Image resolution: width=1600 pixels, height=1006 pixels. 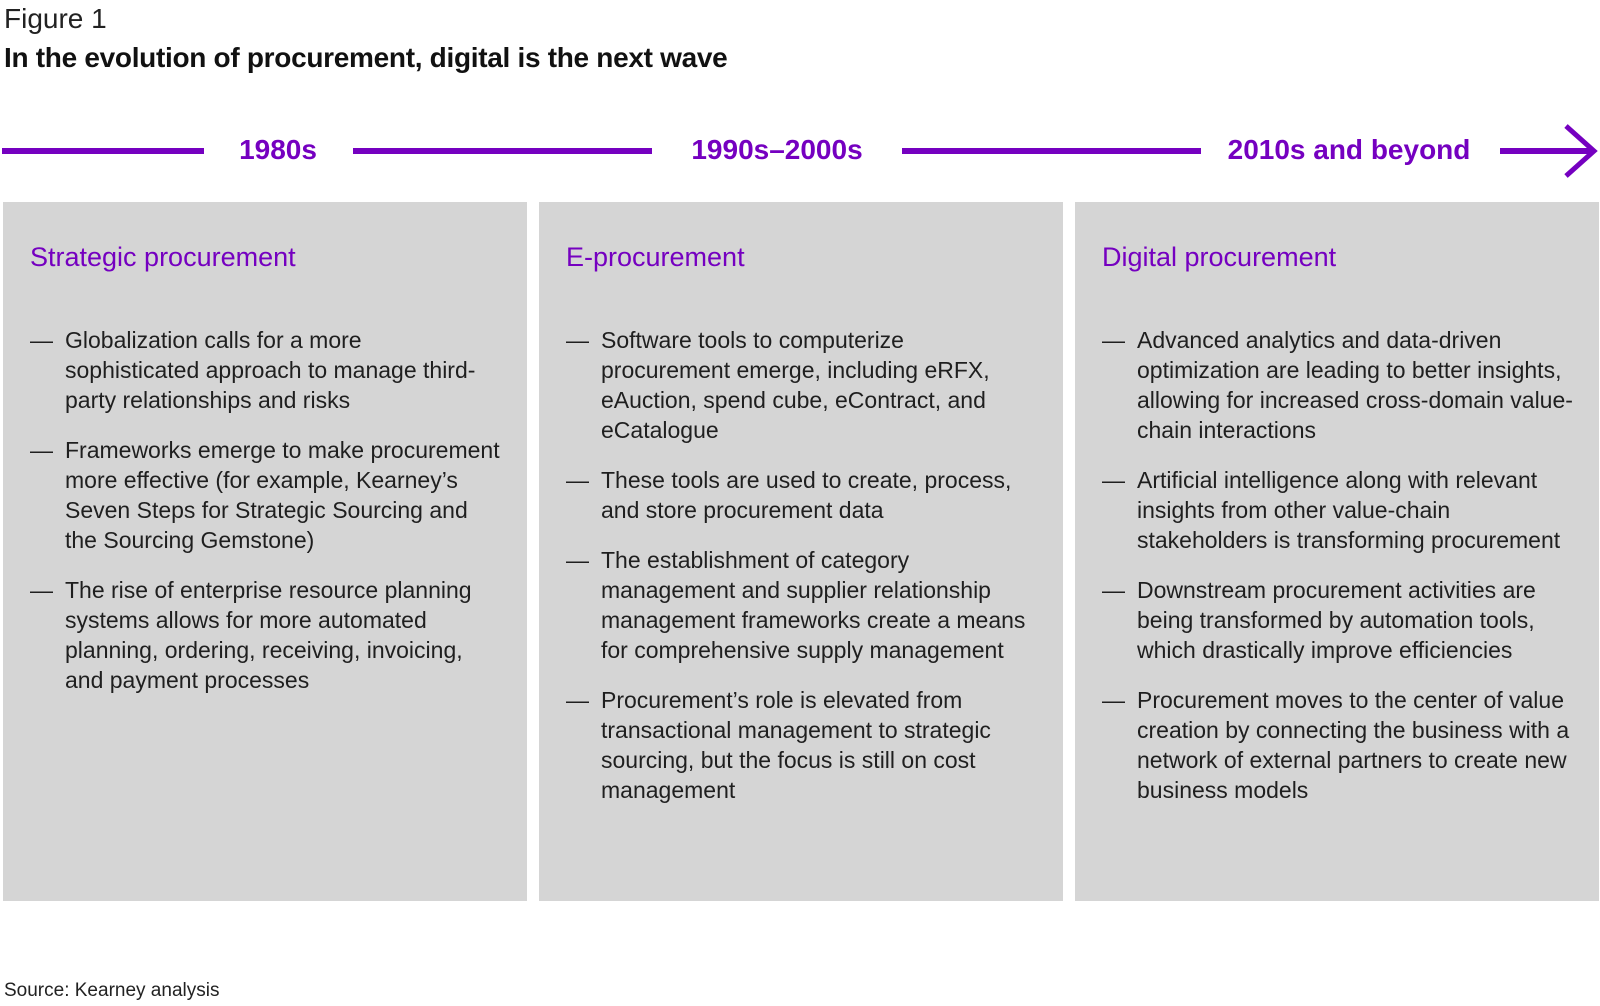 I want to click on timeline: 1980s 1990s–2000s 2010s and beyond, so click(x=800, y=151).